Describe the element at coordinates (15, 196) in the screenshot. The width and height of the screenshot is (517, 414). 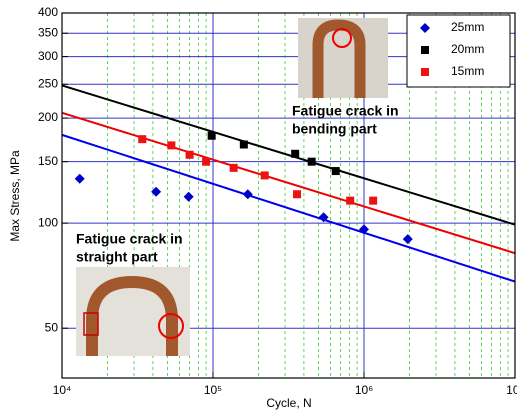
I see `y-axis-label: Max Stress, MPa` at that location.